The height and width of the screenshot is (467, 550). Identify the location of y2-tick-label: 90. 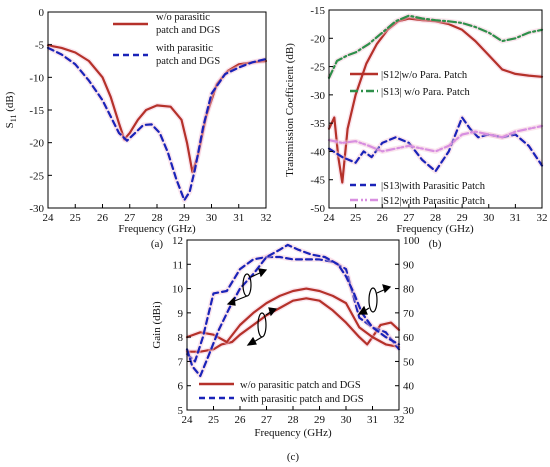
(409, 265).